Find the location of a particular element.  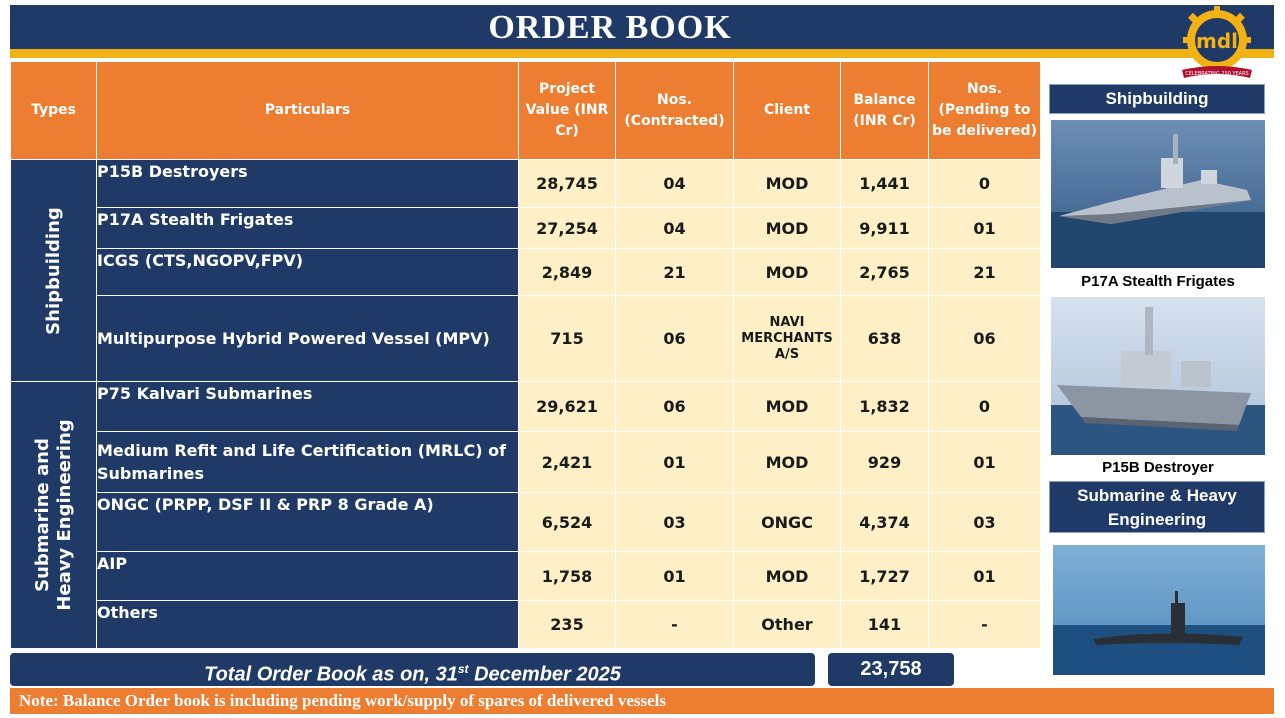

particulars-cell: P17A Stealth Frigates is located at coordinates (307, 228).